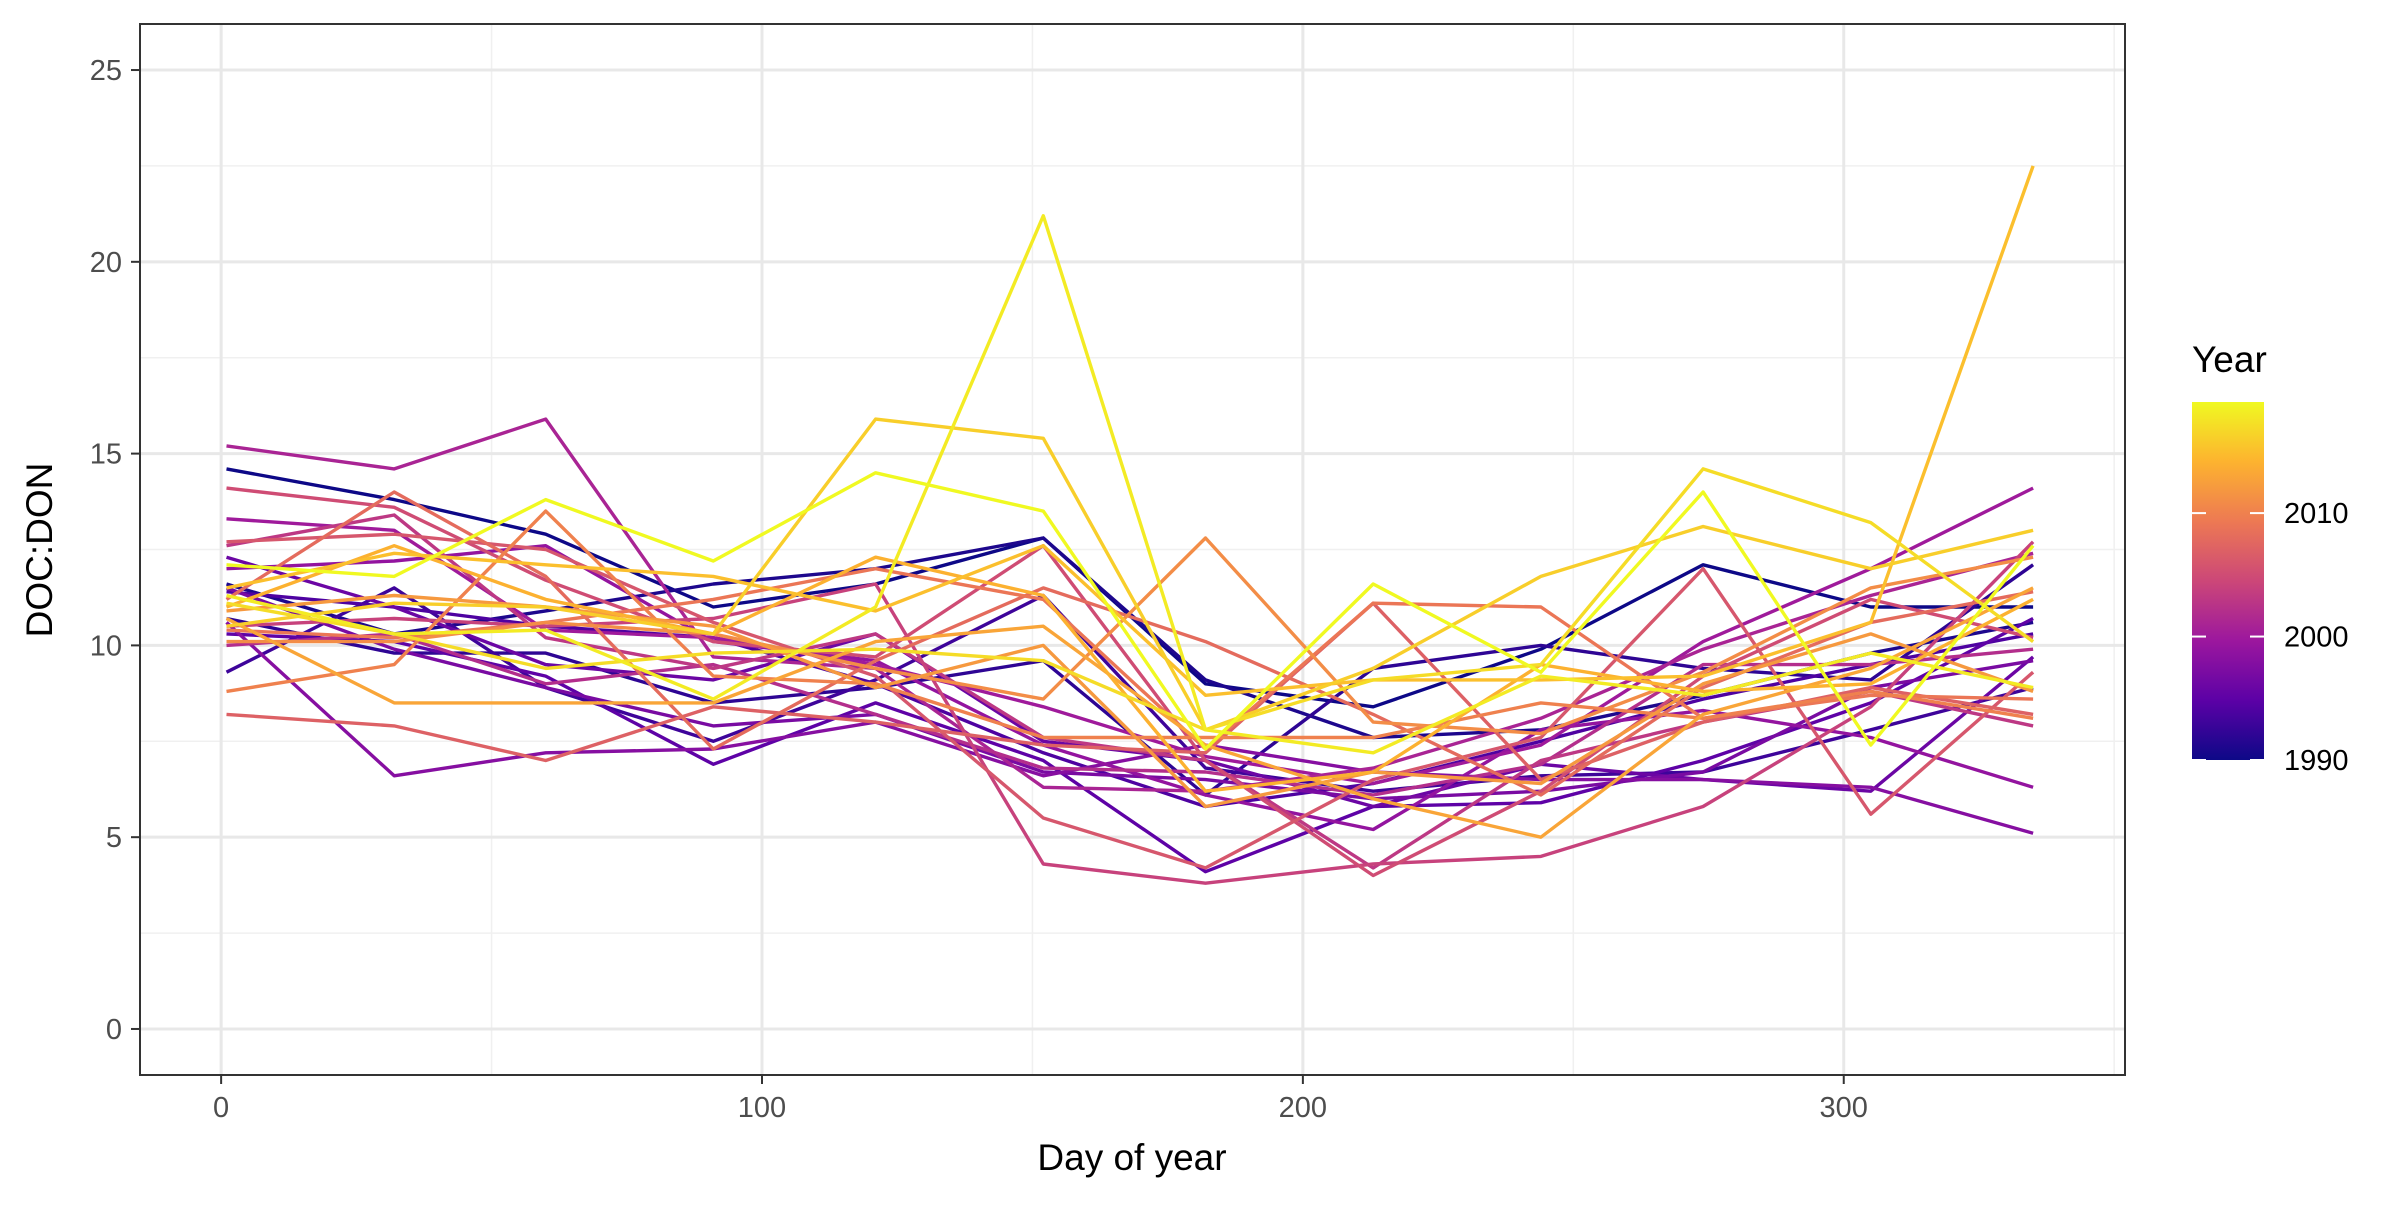  What do you see at coordinates (2316, 638) in the screenshot?
I see `colorbar-tick-label: 2000` at bounding box center [2316, 638].